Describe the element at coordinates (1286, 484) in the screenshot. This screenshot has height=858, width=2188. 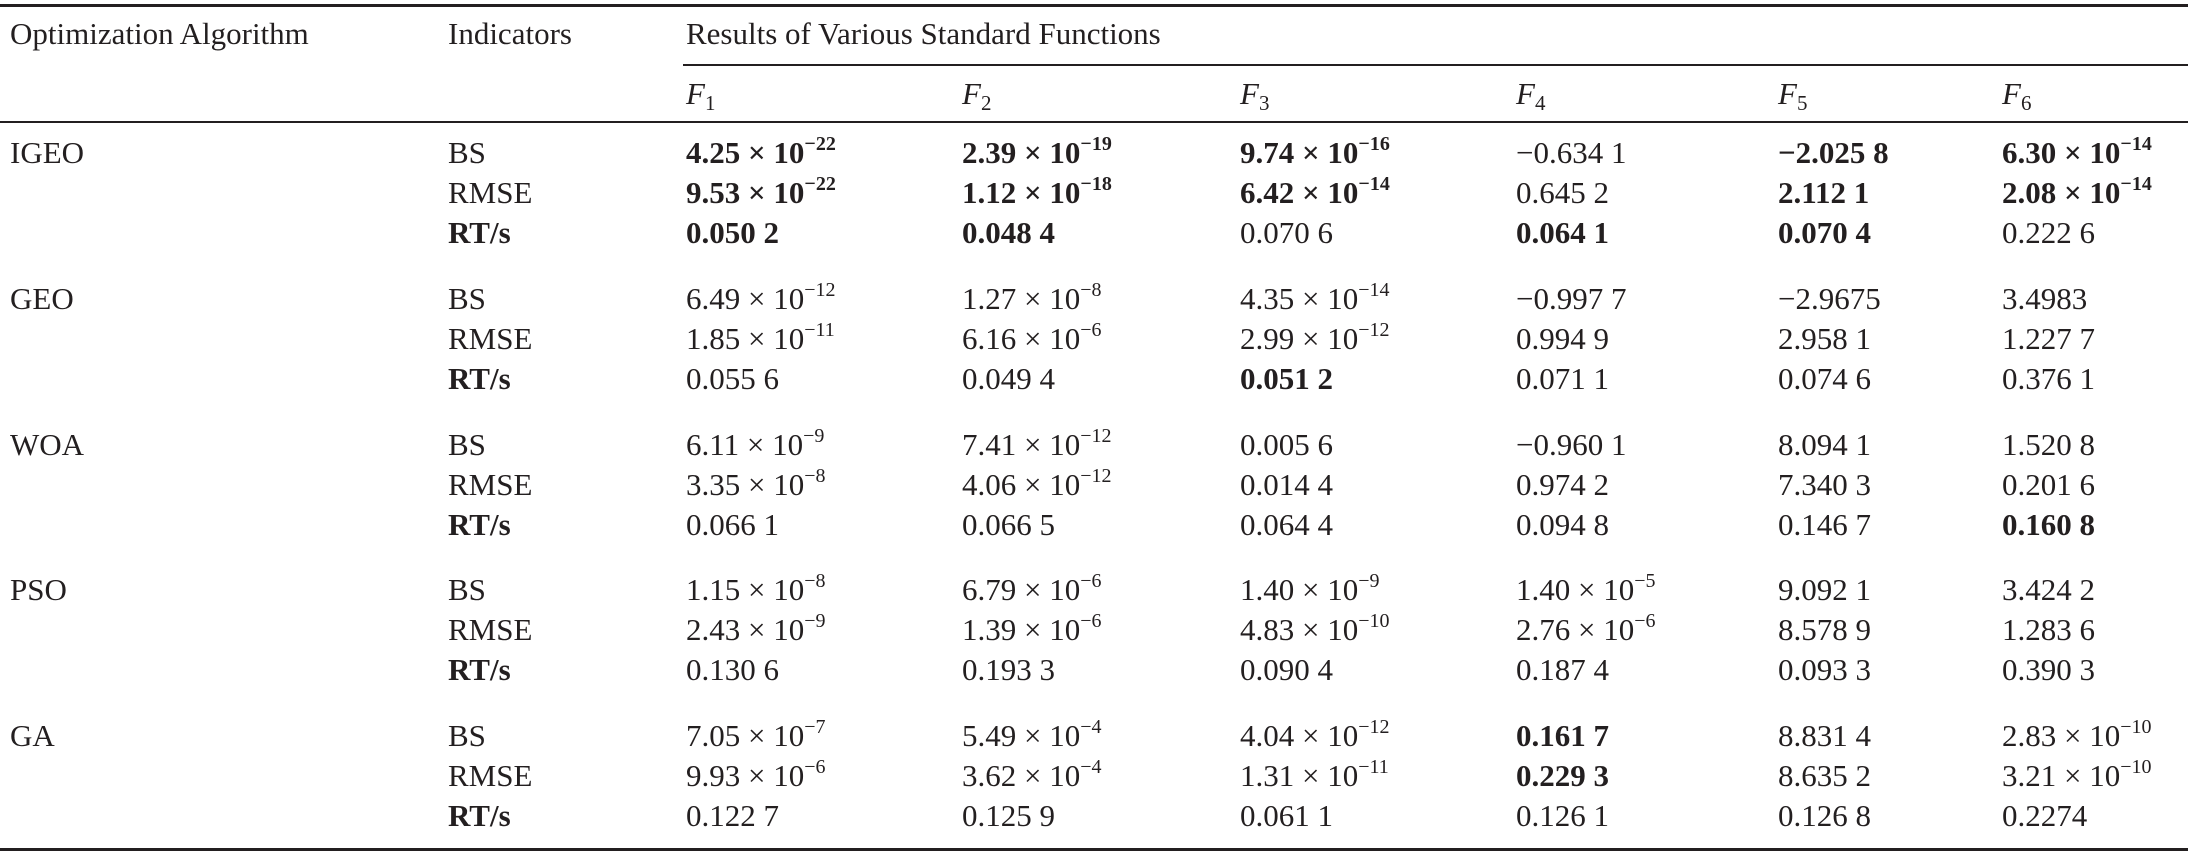
I see `table-cell: 0.014 4` at that location.